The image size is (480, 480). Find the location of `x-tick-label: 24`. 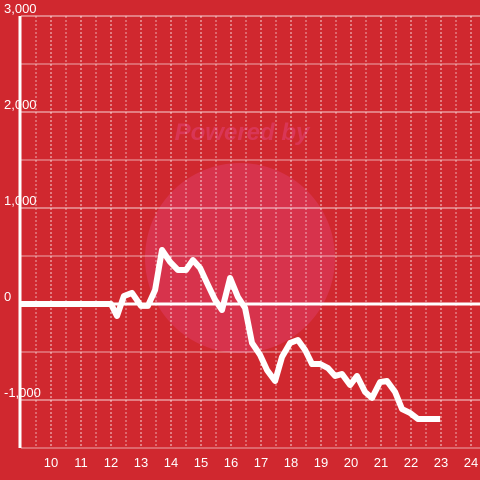

x-tick-label: 24 is located at coordinates (471, 462).